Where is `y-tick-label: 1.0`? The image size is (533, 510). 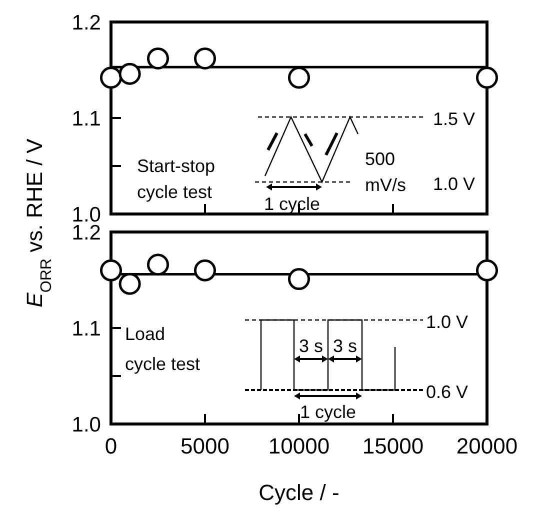 y-tick-label: 1.0 is located at coordinates (86, 424).